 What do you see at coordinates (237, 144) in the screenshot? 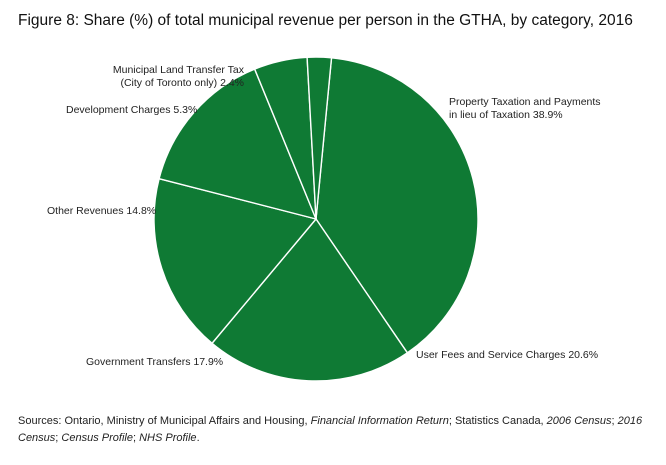
I see `pie-slice-other` at bounding box center [237, 144].